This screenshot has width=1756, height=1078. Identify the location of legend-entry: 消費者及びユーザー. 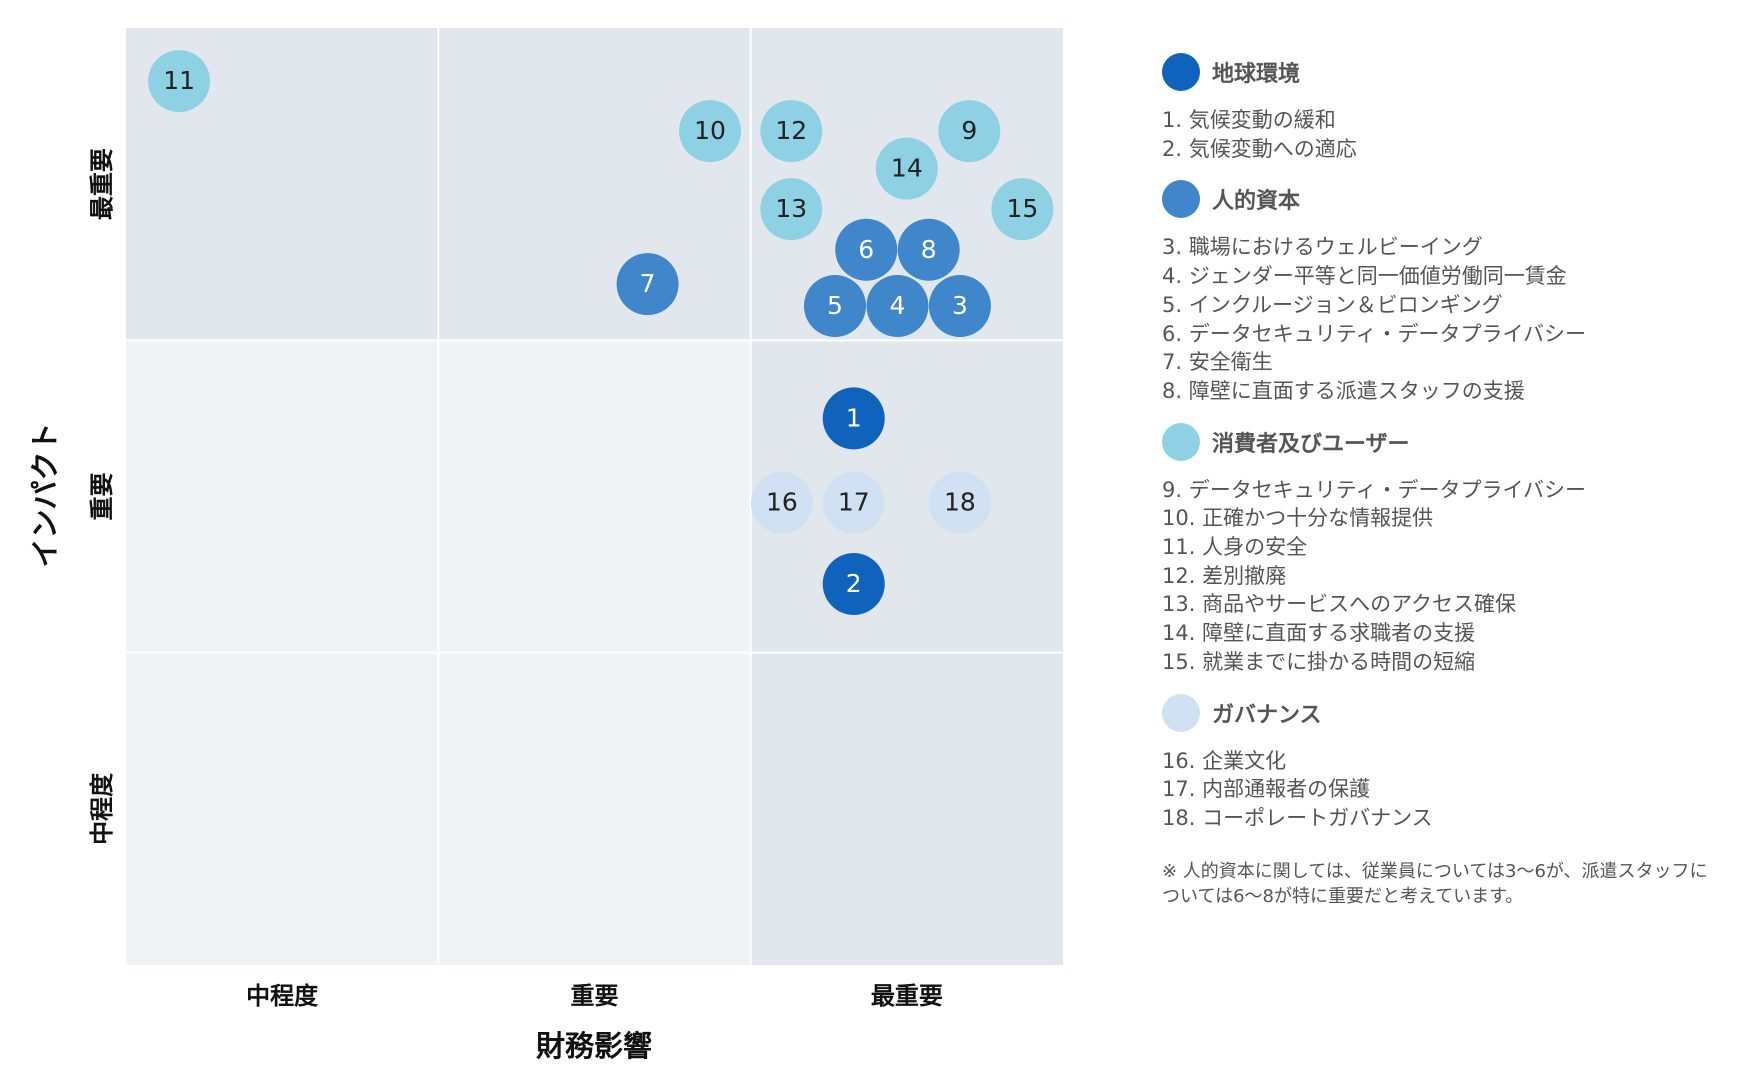
(1442, 442).